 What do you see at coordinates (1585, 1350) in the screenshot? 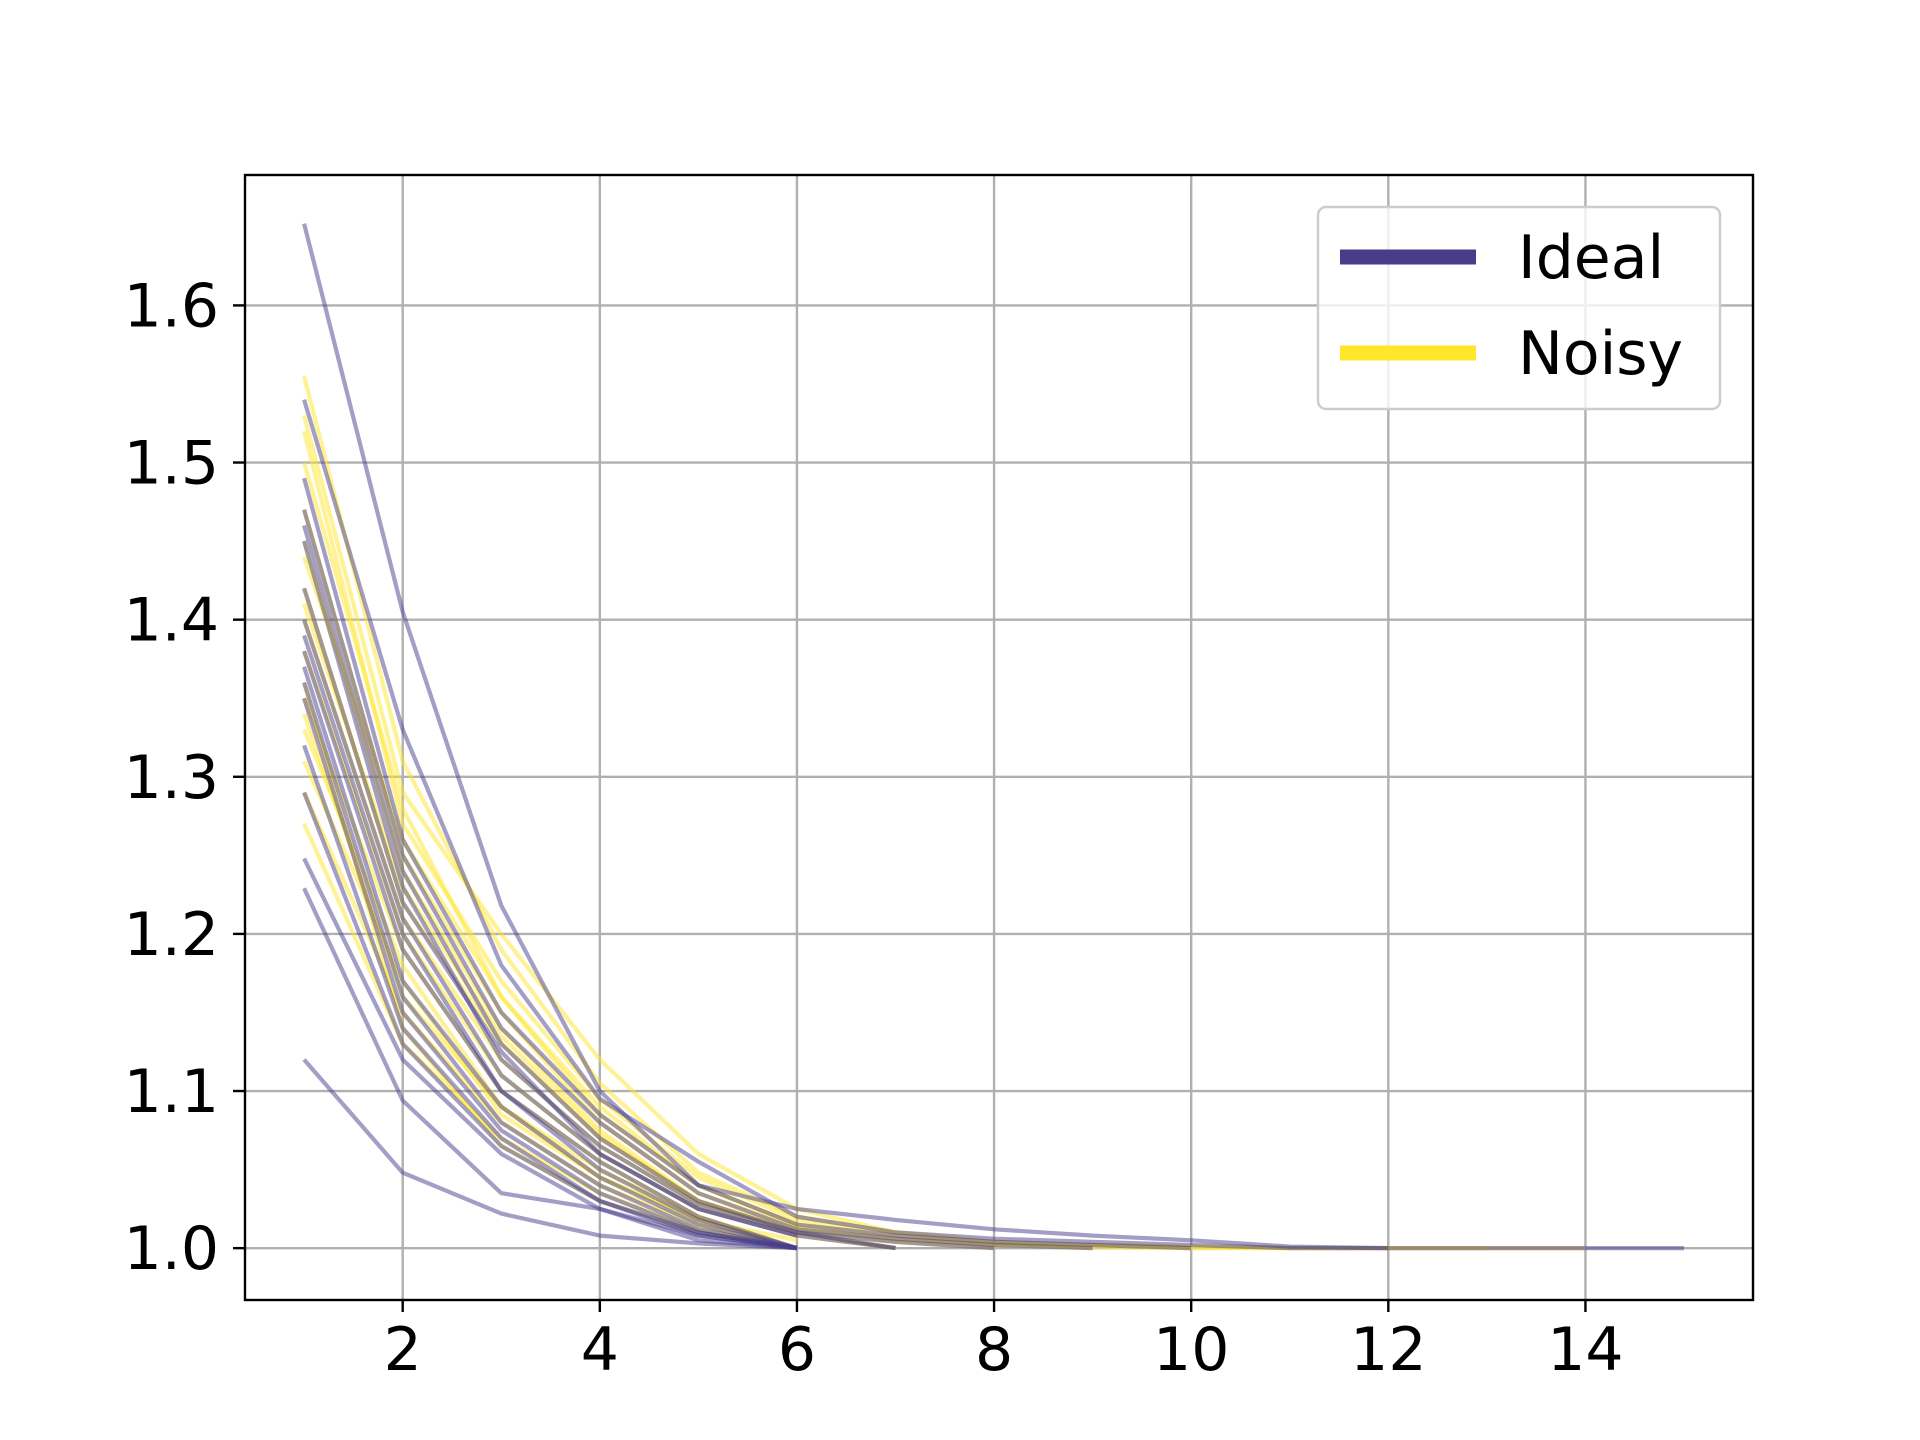
I see `x-tick-label-6: 14` at bounding box center [1585, 1350].